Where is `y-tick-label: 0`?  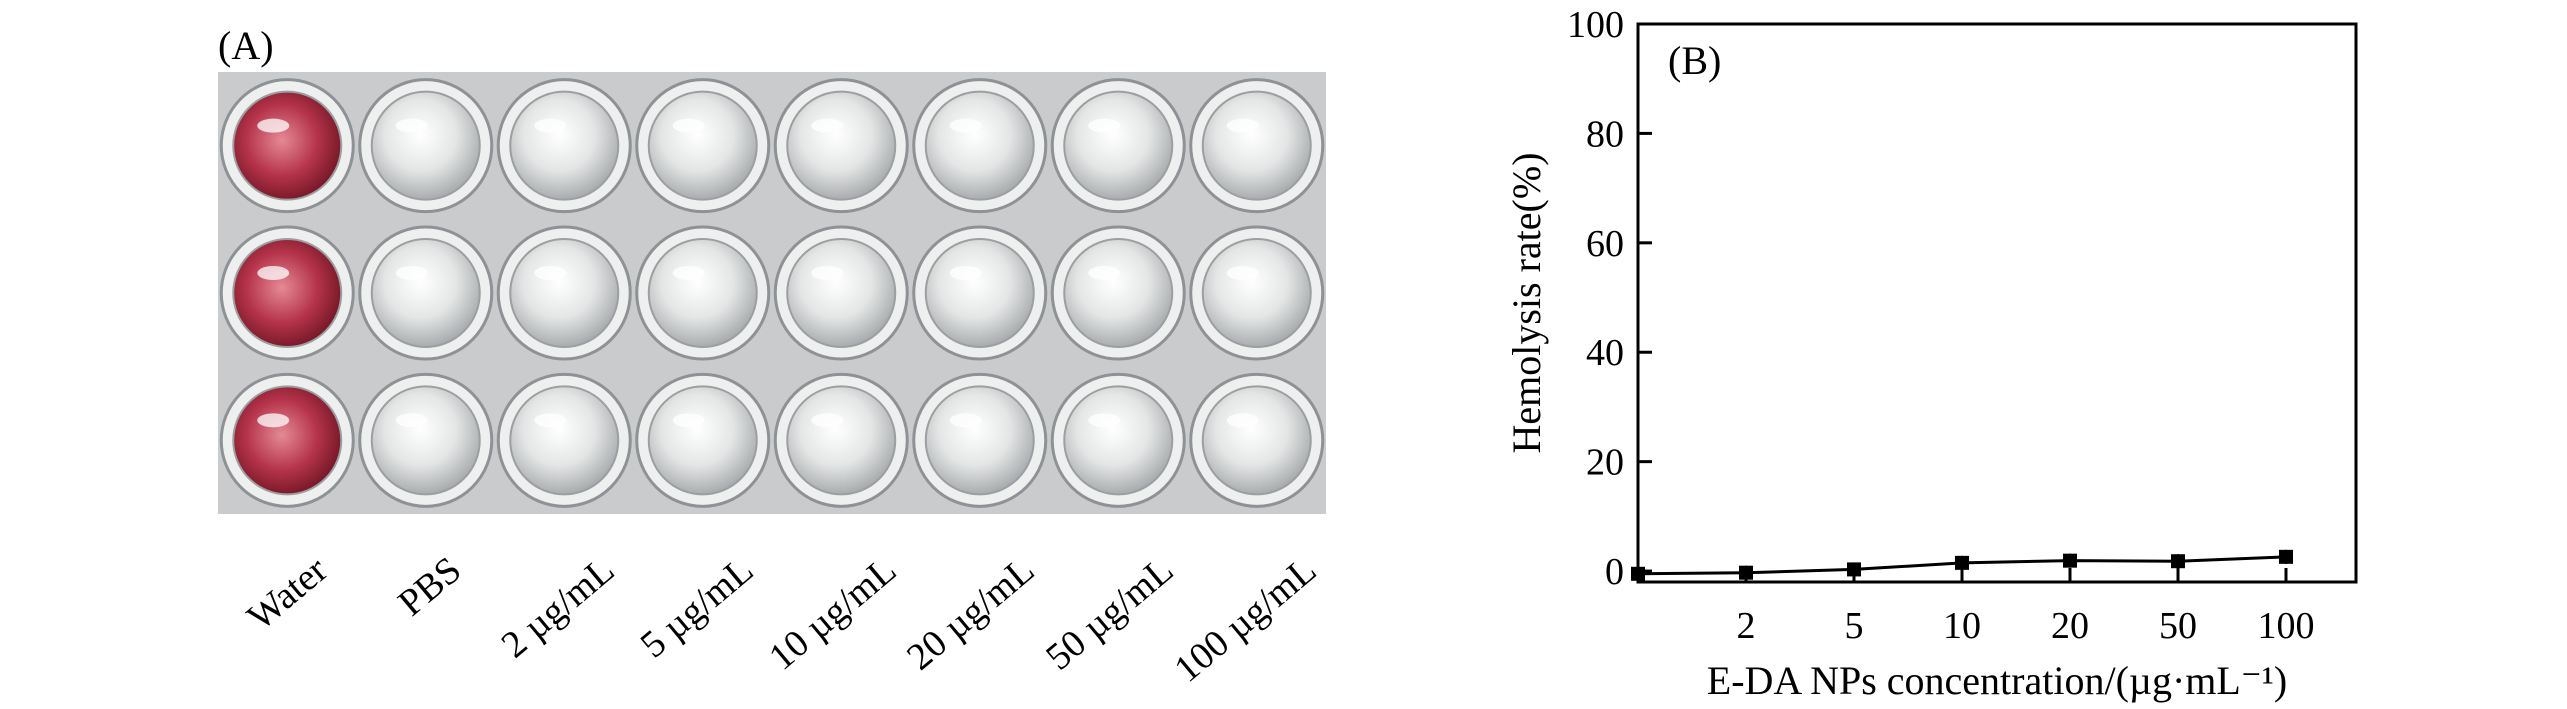 y-tick-label: 0 is located at coordinates (1614, 572).